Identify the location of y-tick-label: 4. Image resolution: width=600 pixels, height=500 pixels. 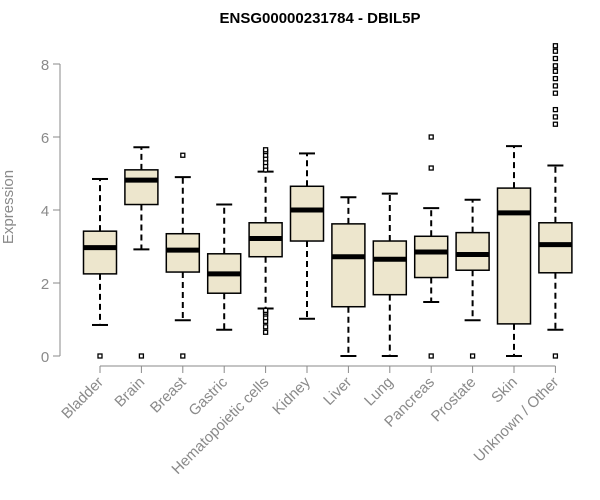
(45, 211).